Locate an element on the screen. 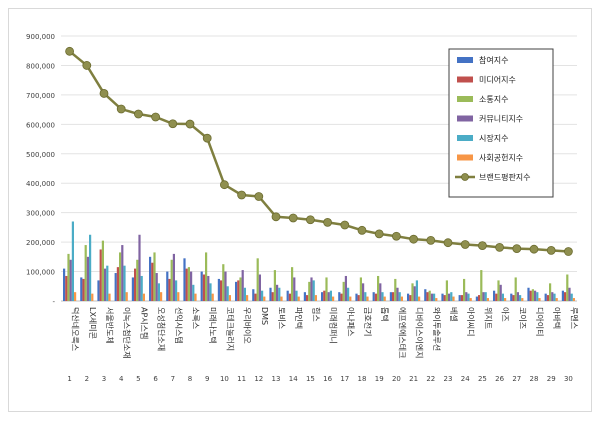  x-rank-label: 4 is located at coordinates (121, 379).